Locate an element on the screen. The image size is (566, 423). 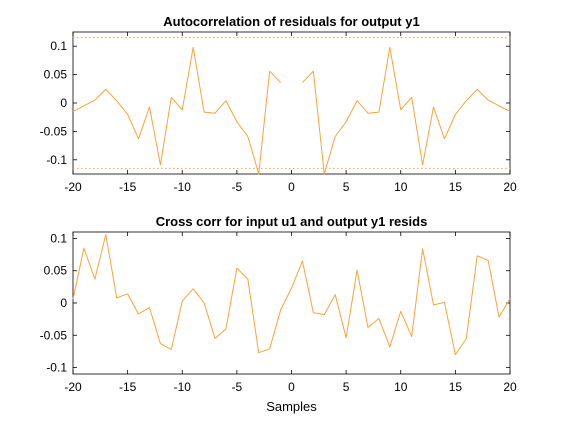
x-tick-label-top: -10 is located at coordinates (183, 187).